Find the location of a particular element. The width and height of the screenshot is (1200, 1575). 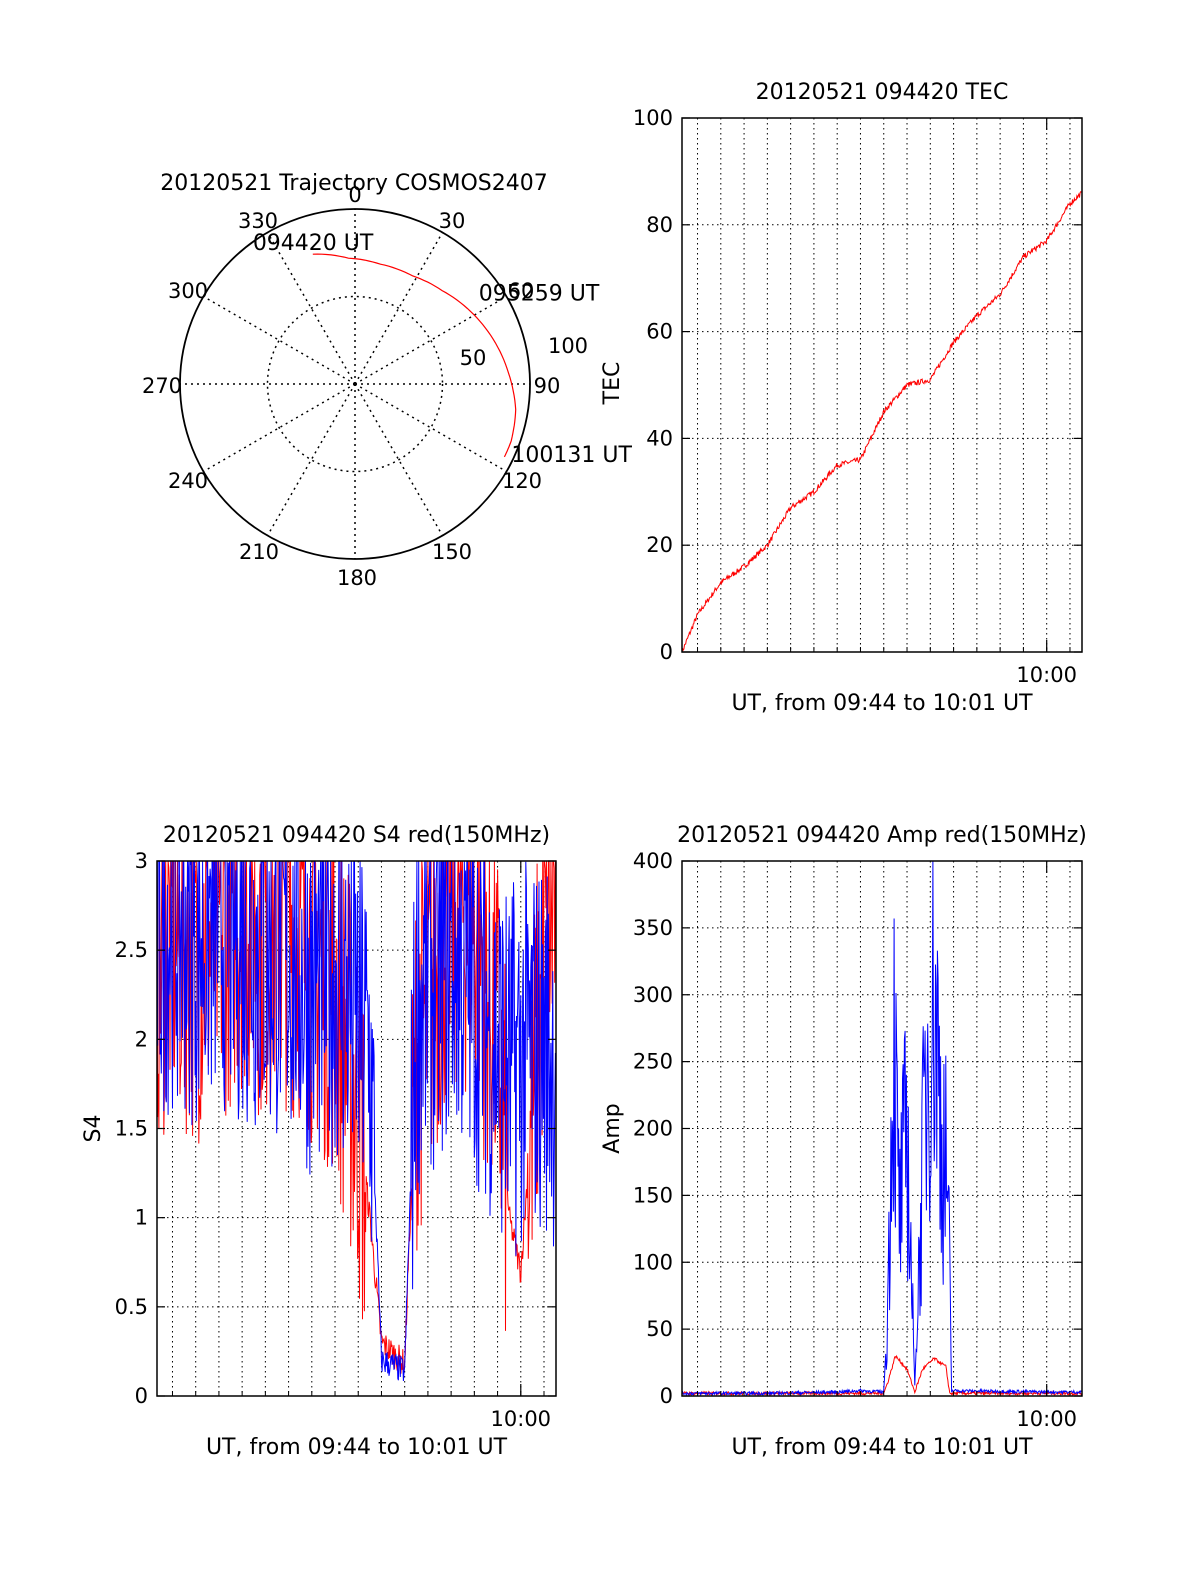

trajectory-track is located at coordinates (414, 355).